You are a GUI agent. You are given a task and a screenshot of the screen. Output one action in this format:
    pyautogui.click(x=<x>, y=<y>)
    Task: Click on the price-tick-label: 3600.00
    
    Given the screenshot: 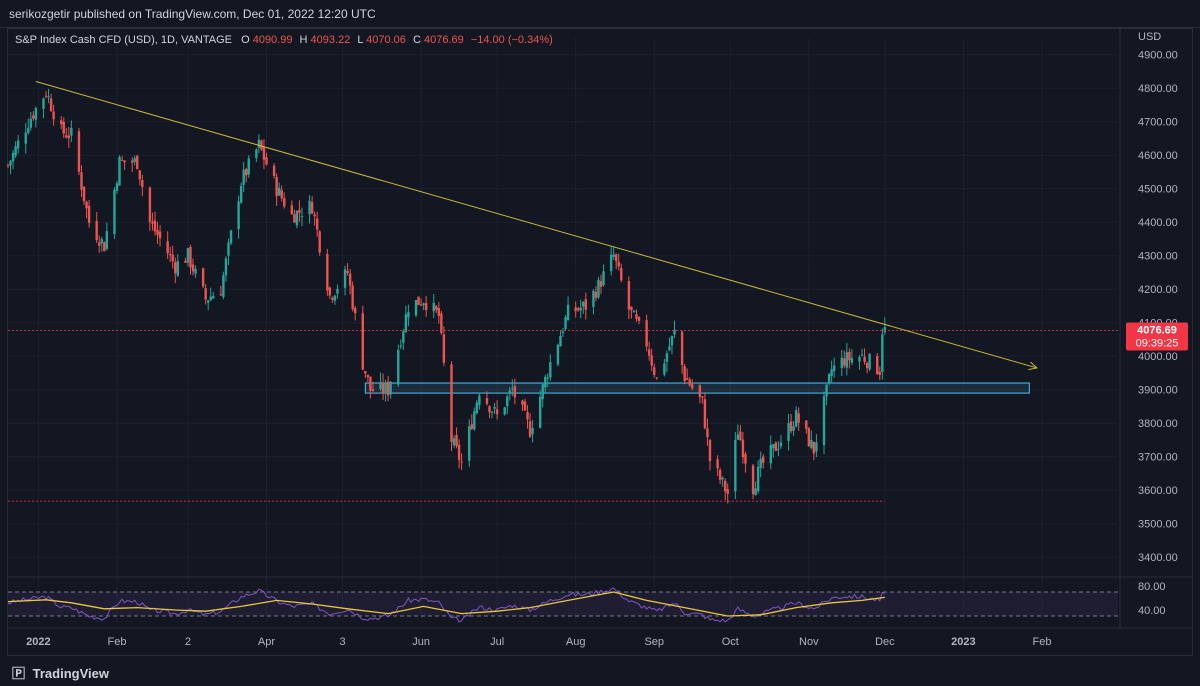 What is the action you would take?
    pyautogui.click(x=1158, y=491)
    